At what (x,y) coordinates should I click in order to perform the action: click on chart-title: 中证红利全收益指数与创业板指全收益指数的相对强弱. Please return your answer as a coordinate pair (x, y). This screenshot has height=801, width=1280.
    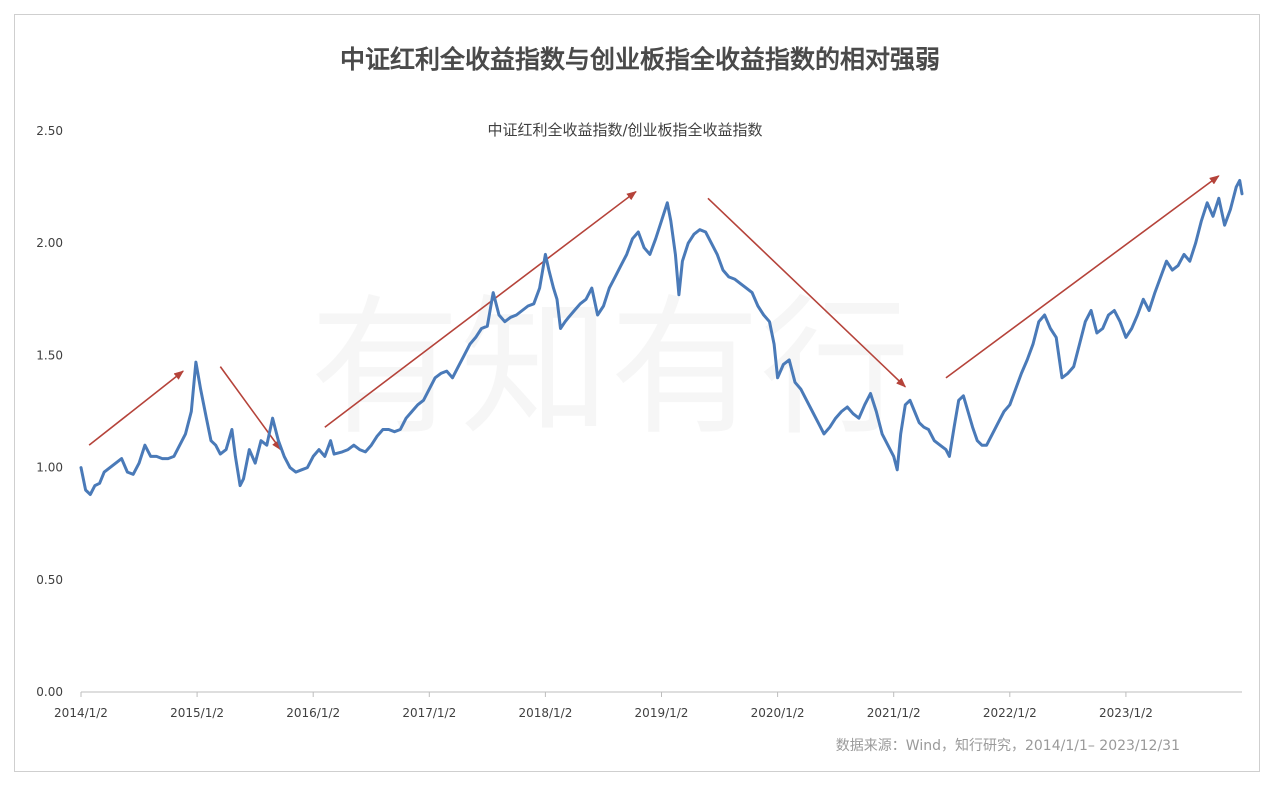
    Looking at the image, I should click on (639, 59).